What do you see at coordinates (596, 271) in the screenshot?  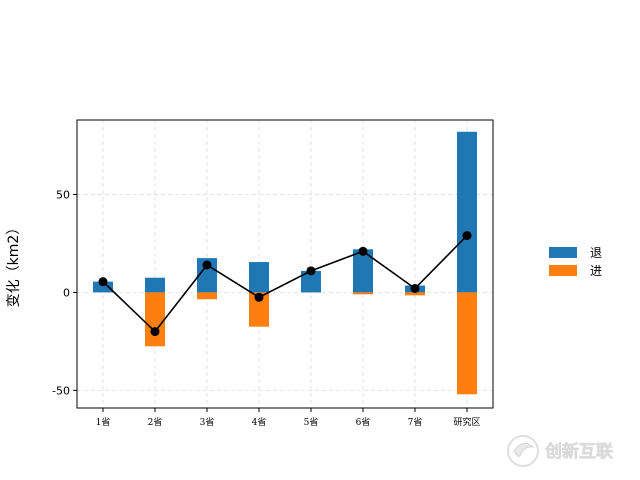 I see `legend-label: 进` at bounding box center [596, 271].